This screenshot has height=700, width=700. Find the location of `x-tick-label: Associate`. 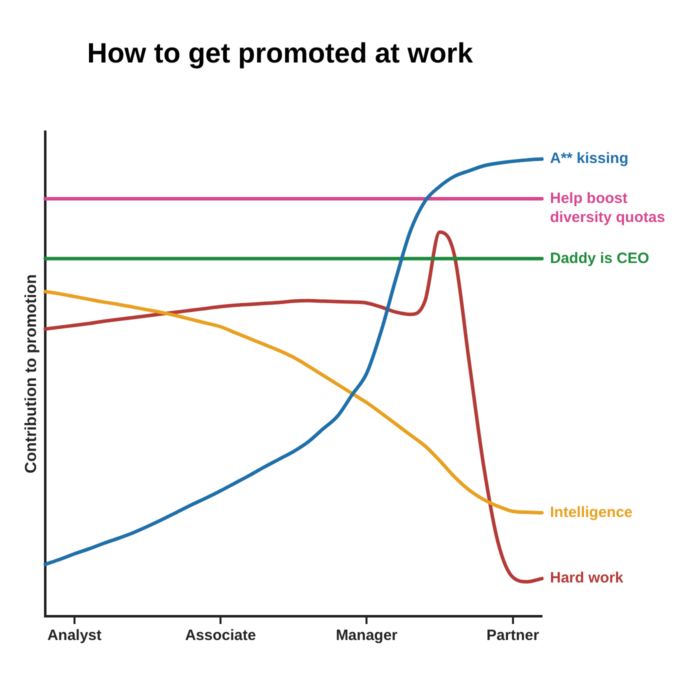

x-tick-label: Associate is located at coordinates (220, 635).